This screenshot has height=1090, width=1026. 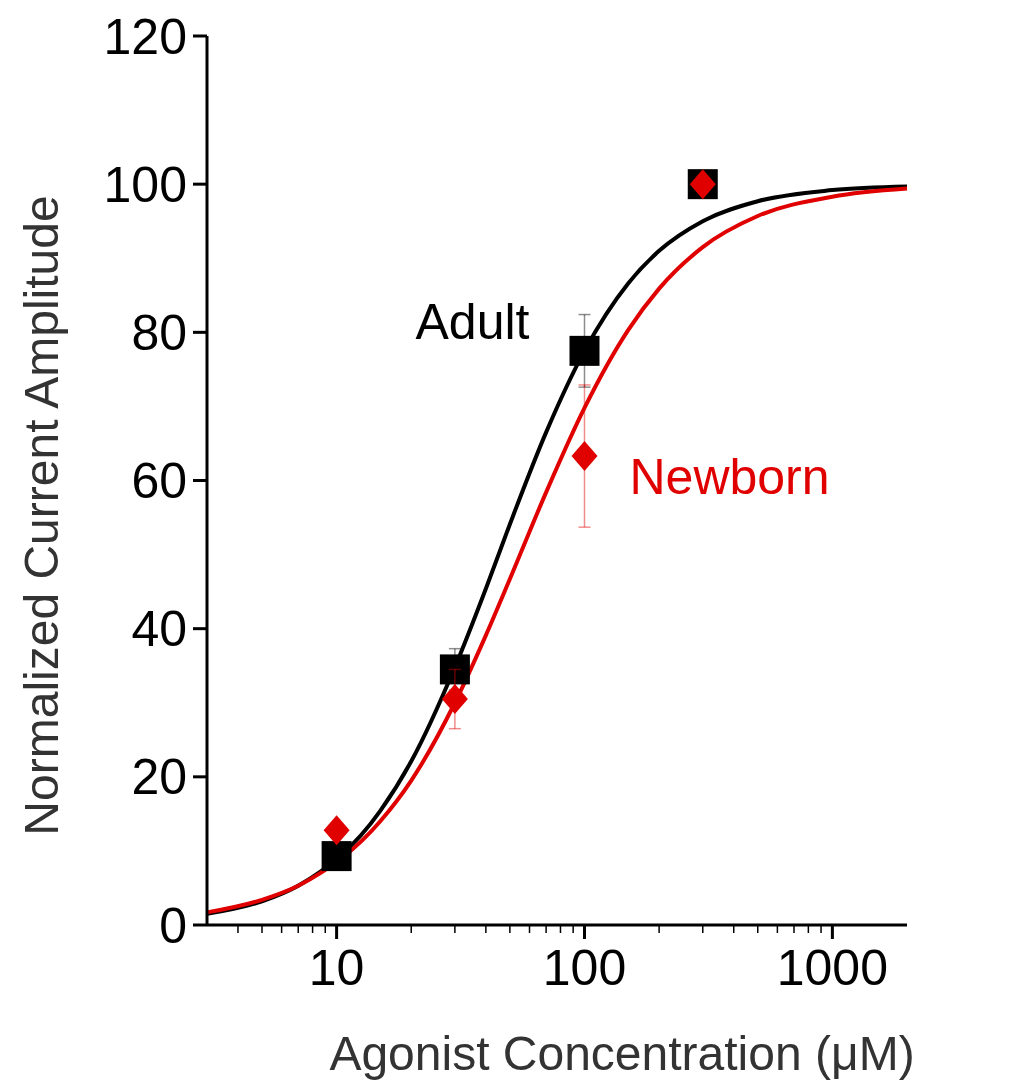 I want to click on y-axis-title: Normalized Current Amplitude, so click(x=41, y=515).